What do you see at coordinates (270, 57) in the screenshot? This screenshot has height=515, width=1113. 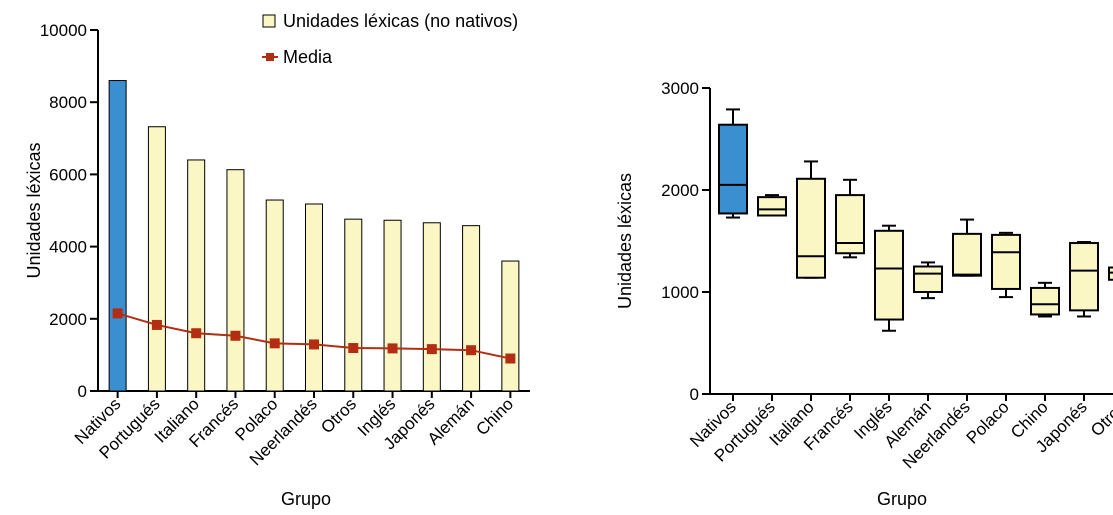 I see `legend-marker-mean` at bounding box center [270, 57].